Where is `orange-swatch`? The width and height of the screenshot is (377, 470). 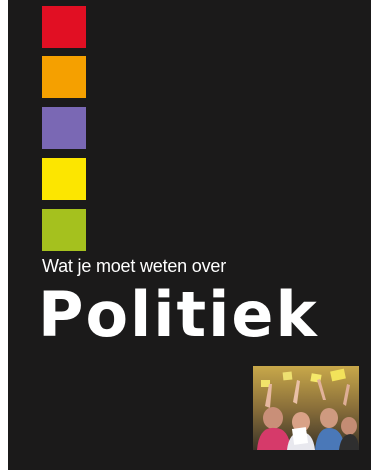 orange-swatch is located at coordinates (64, 77).